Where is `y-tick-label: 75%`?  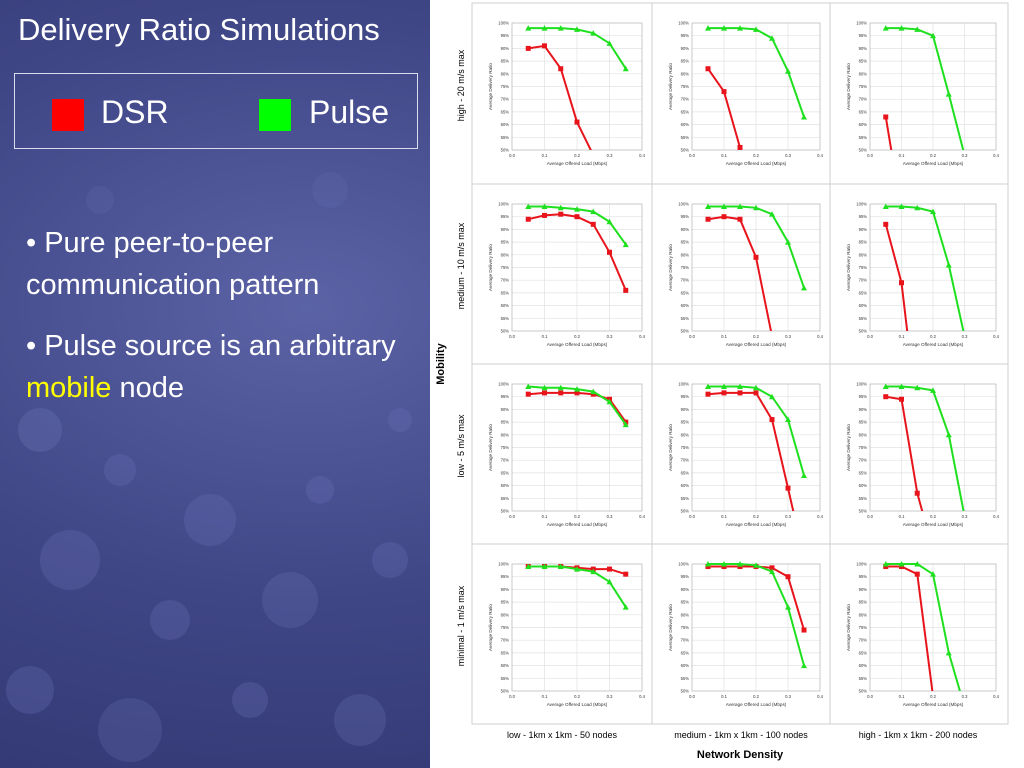 y-tick-label: 75% is located at coordinates (685, 627).